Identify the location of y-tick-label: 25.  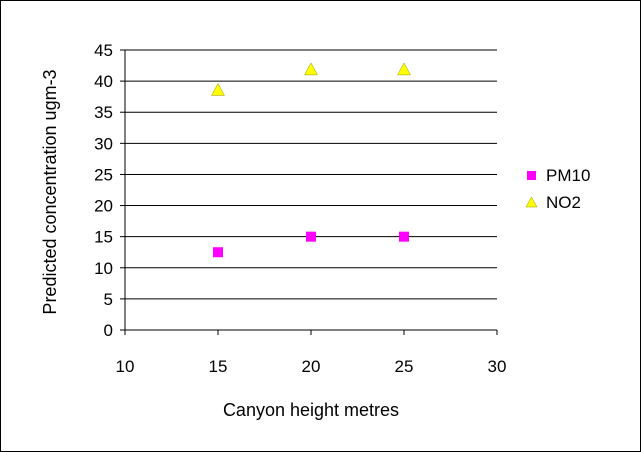
(103, 174).